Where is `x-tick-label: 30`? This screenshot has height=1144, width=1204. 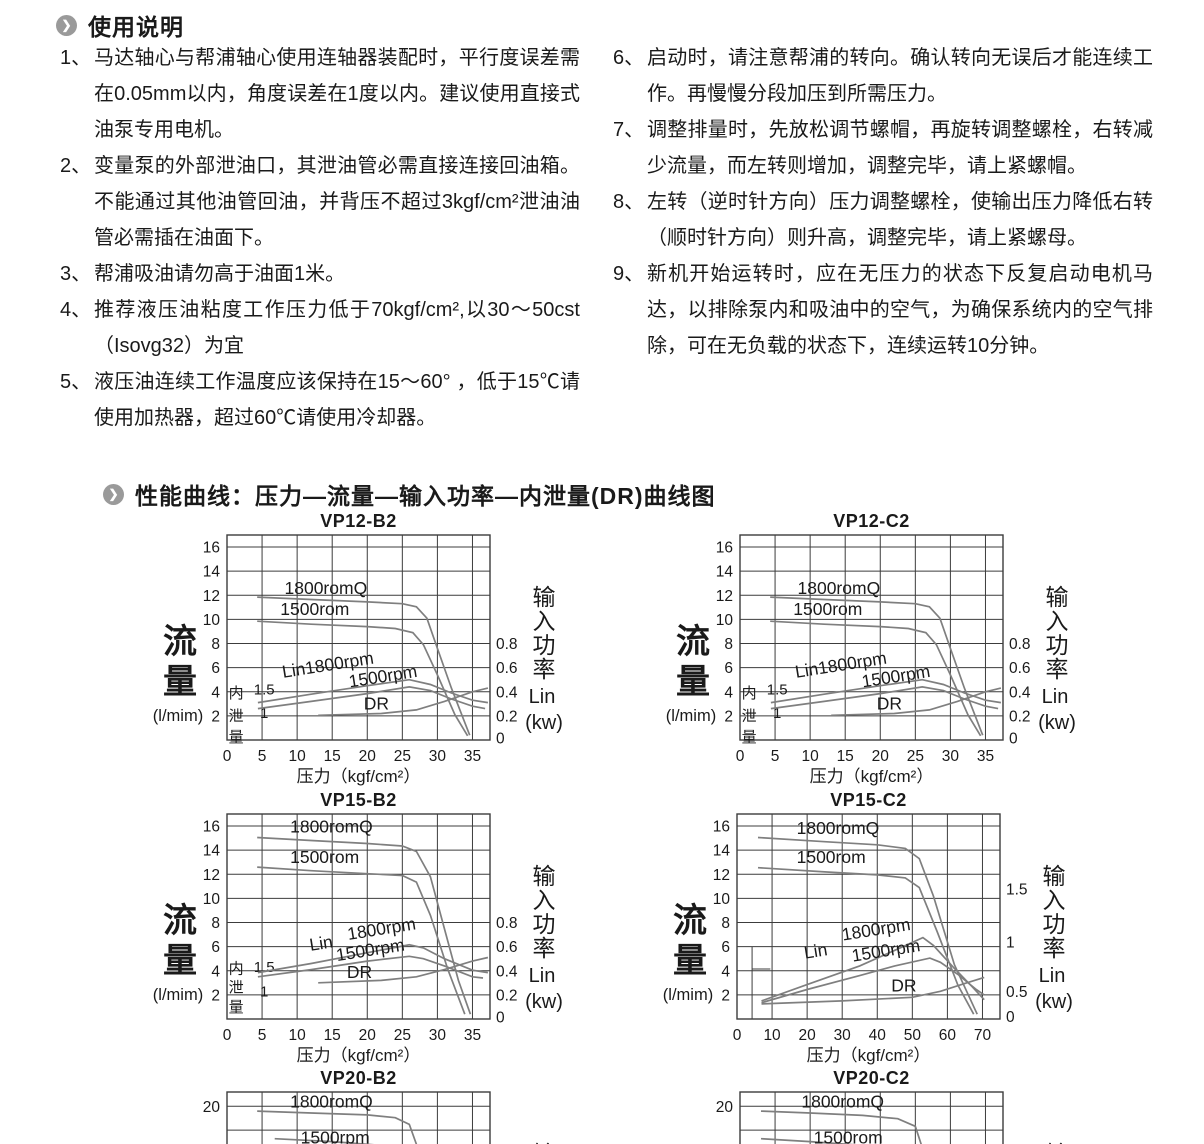 x-tick-label: 30 is located at coordinates (843, 1035).